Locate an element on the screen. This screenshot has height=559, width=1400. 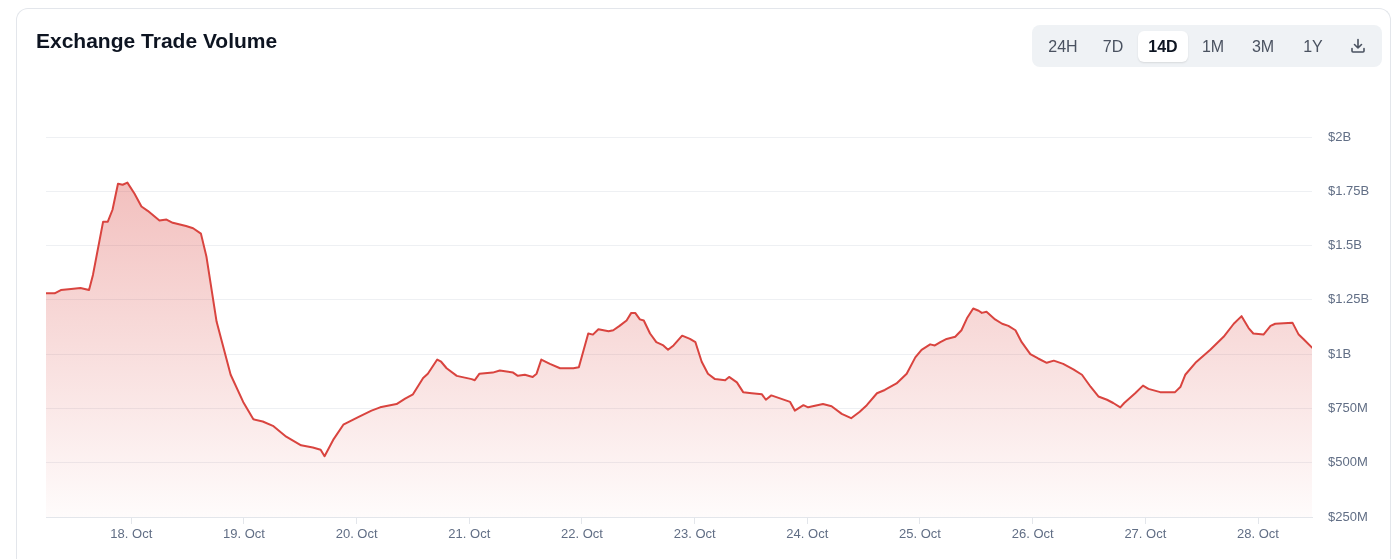
x-tick-label: 22. Oct is located at coordinates (582, 534).